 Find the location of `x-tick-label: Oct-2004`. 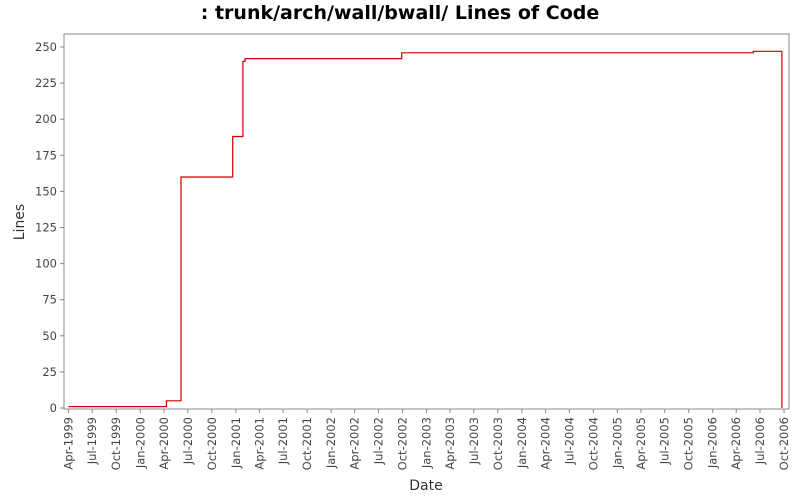

x-tick-label: Oct-2004 is located at coordinates (593, 443).